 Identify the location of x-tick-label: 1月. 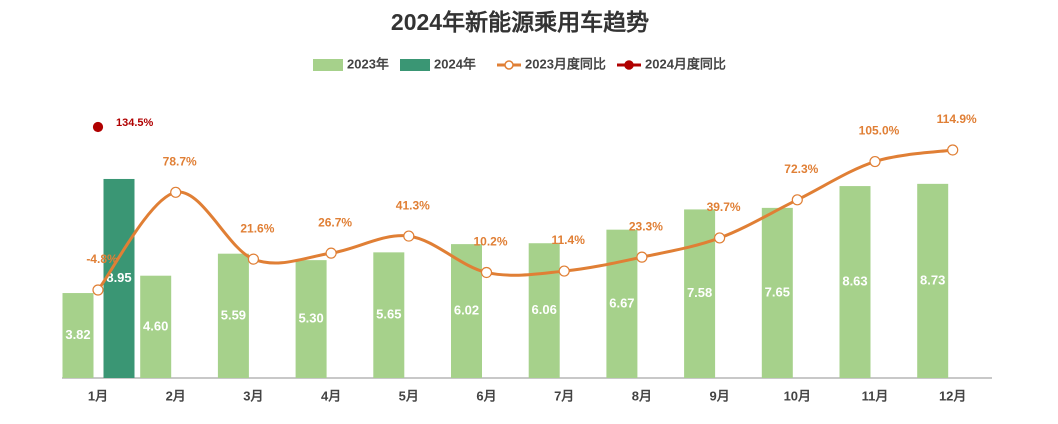
(98, 395).